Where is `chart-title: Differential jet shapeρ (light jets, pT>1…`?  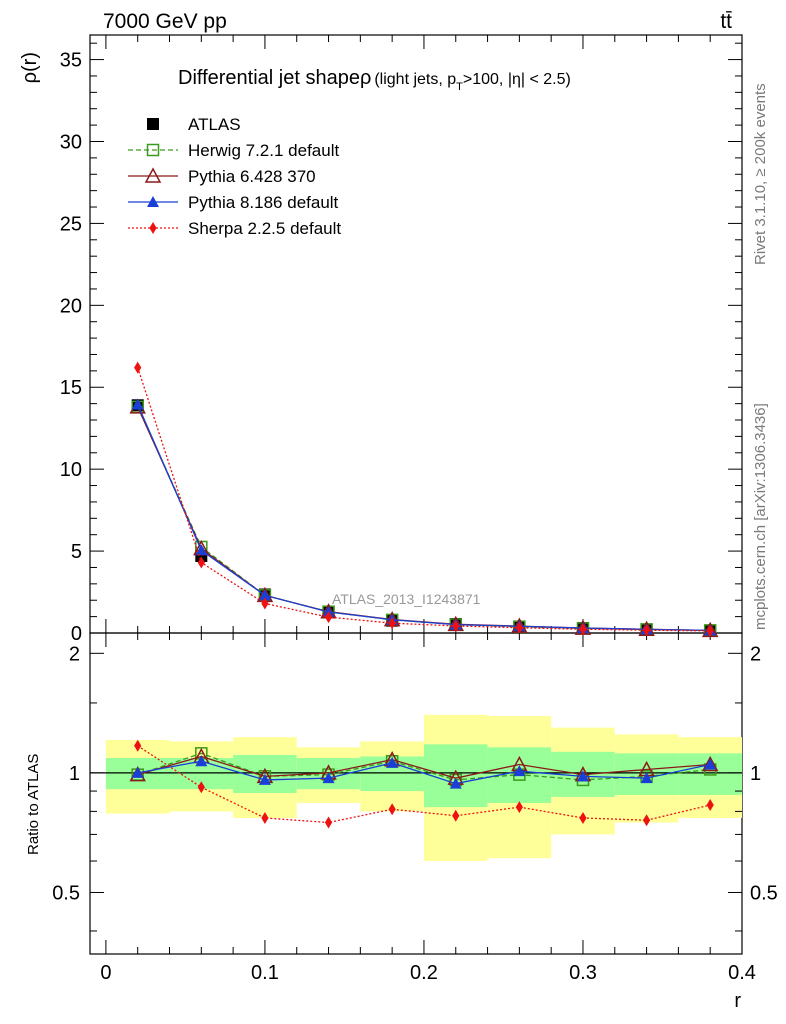
chart-title: Differential jet shapeρ (light jets, pT>1… is located at coordinates (374, 80).